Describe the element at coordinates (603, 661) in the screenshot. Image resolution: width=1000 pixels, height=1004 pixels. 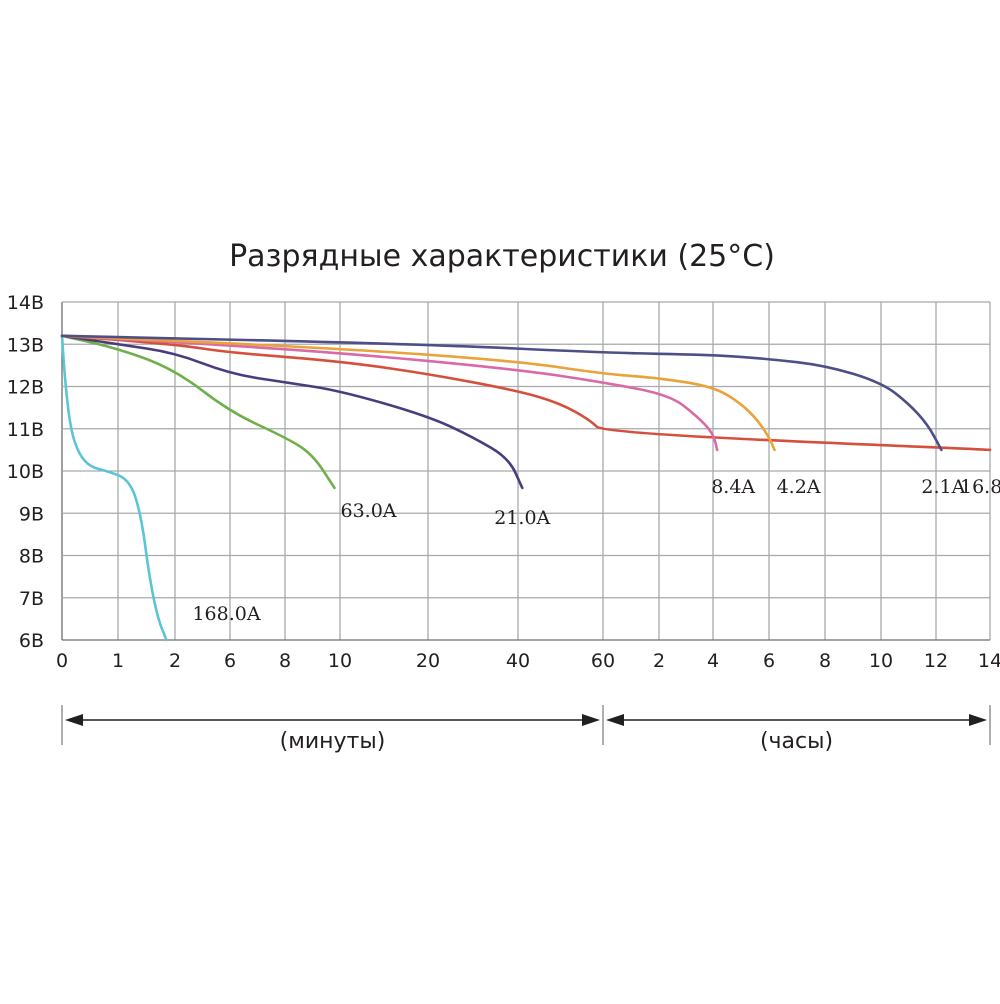
I see `x-tick-label: 60` at that location.